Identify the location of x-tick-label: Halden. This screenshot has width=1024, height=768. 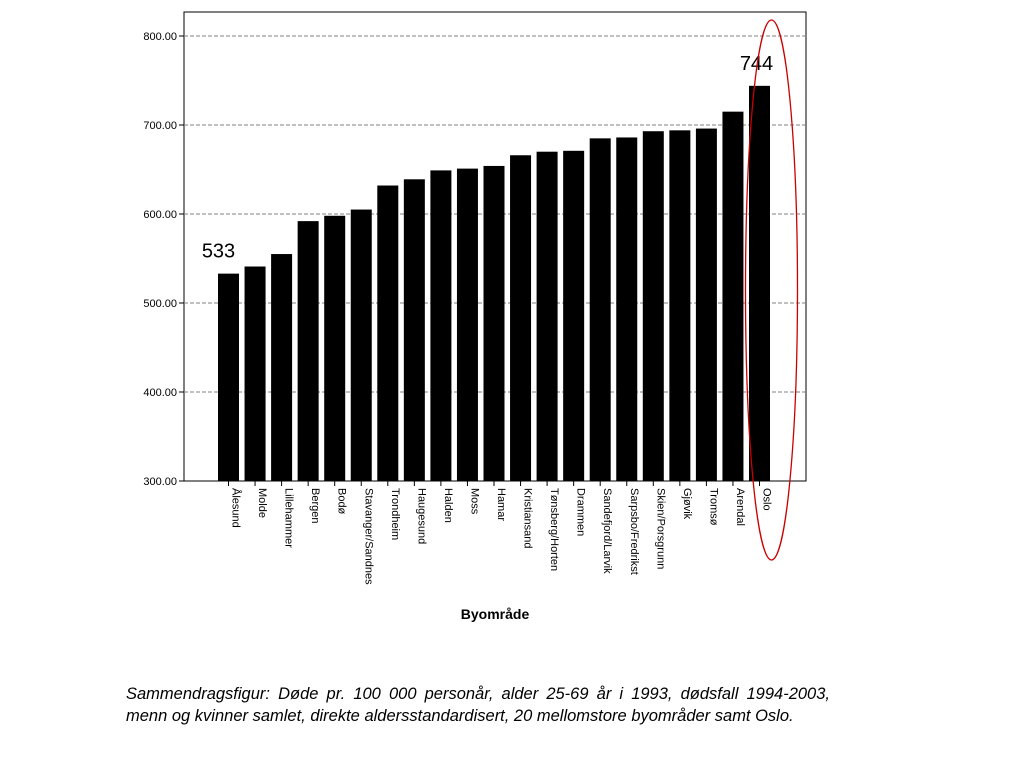
(448, 505).